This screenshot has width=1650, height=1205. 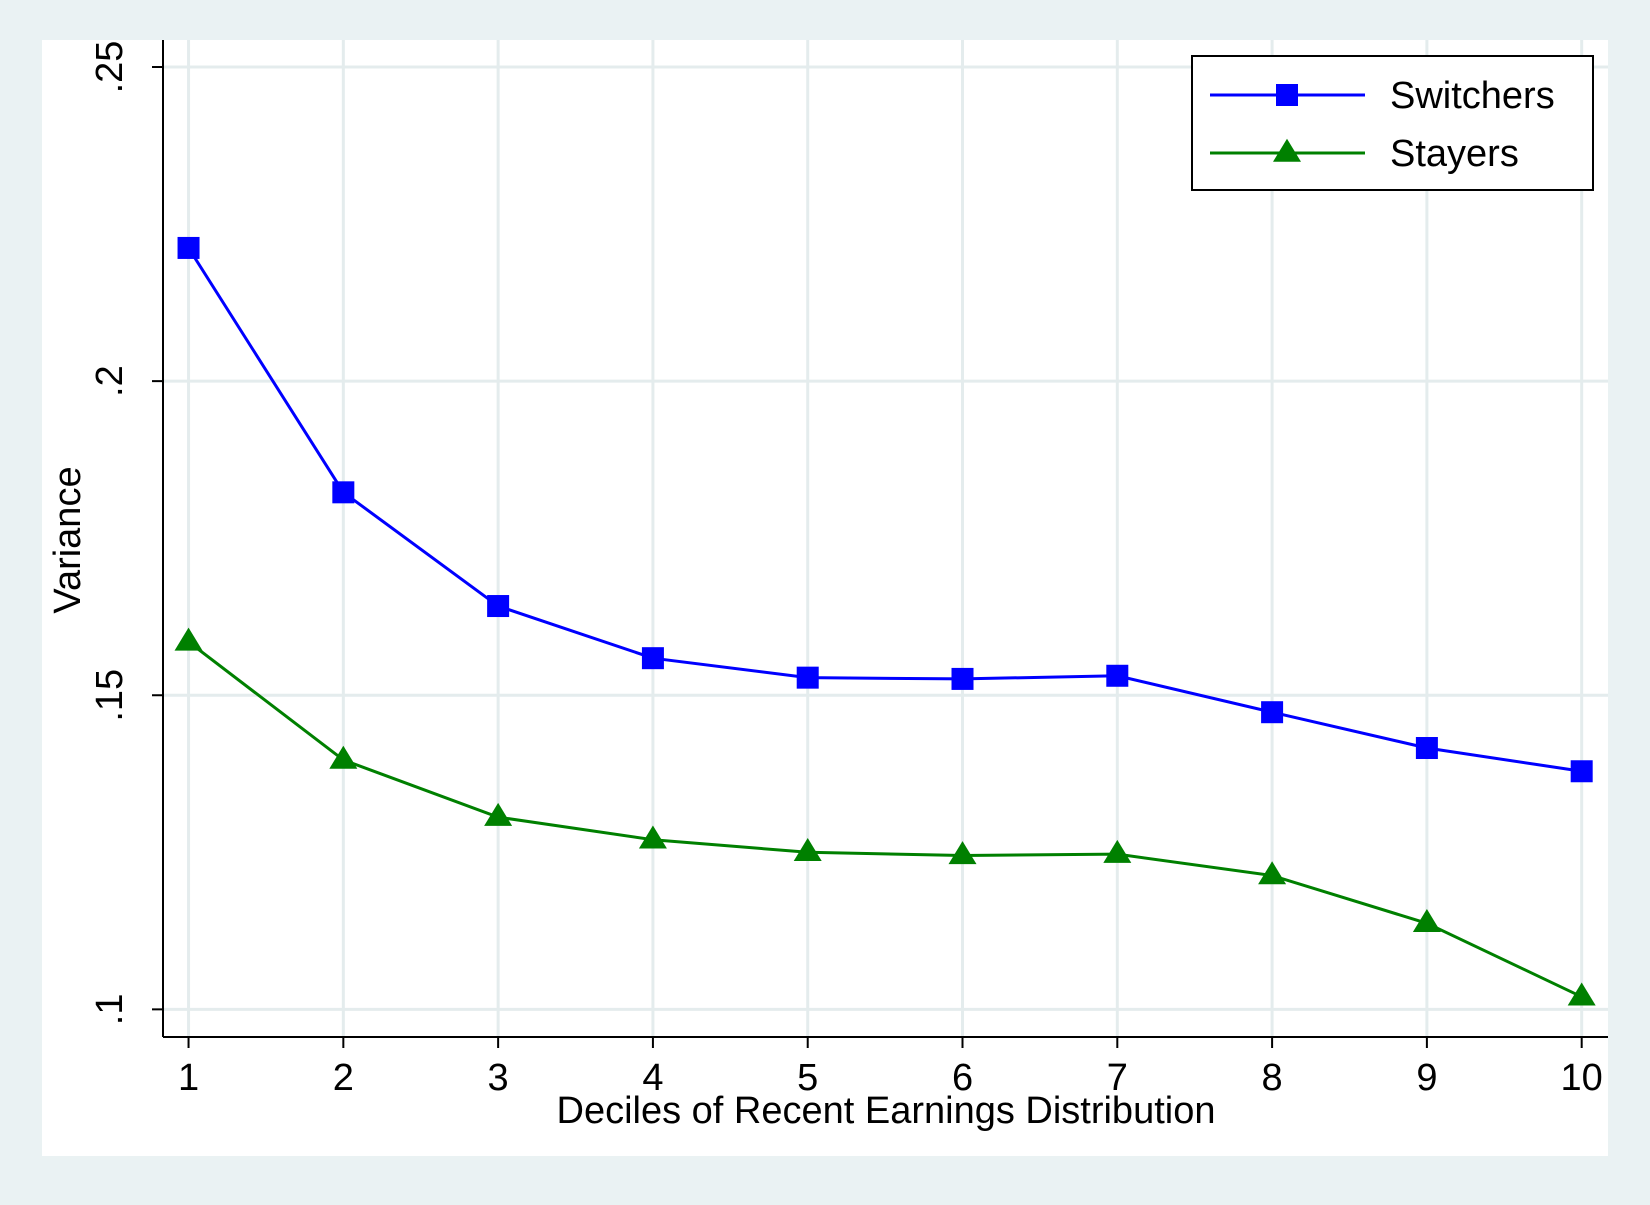 What do you see at coordinates (1272, 1078) in the screenshot?
I see `x-tick-label-8: 8` at bounding box center [1272, 1078].